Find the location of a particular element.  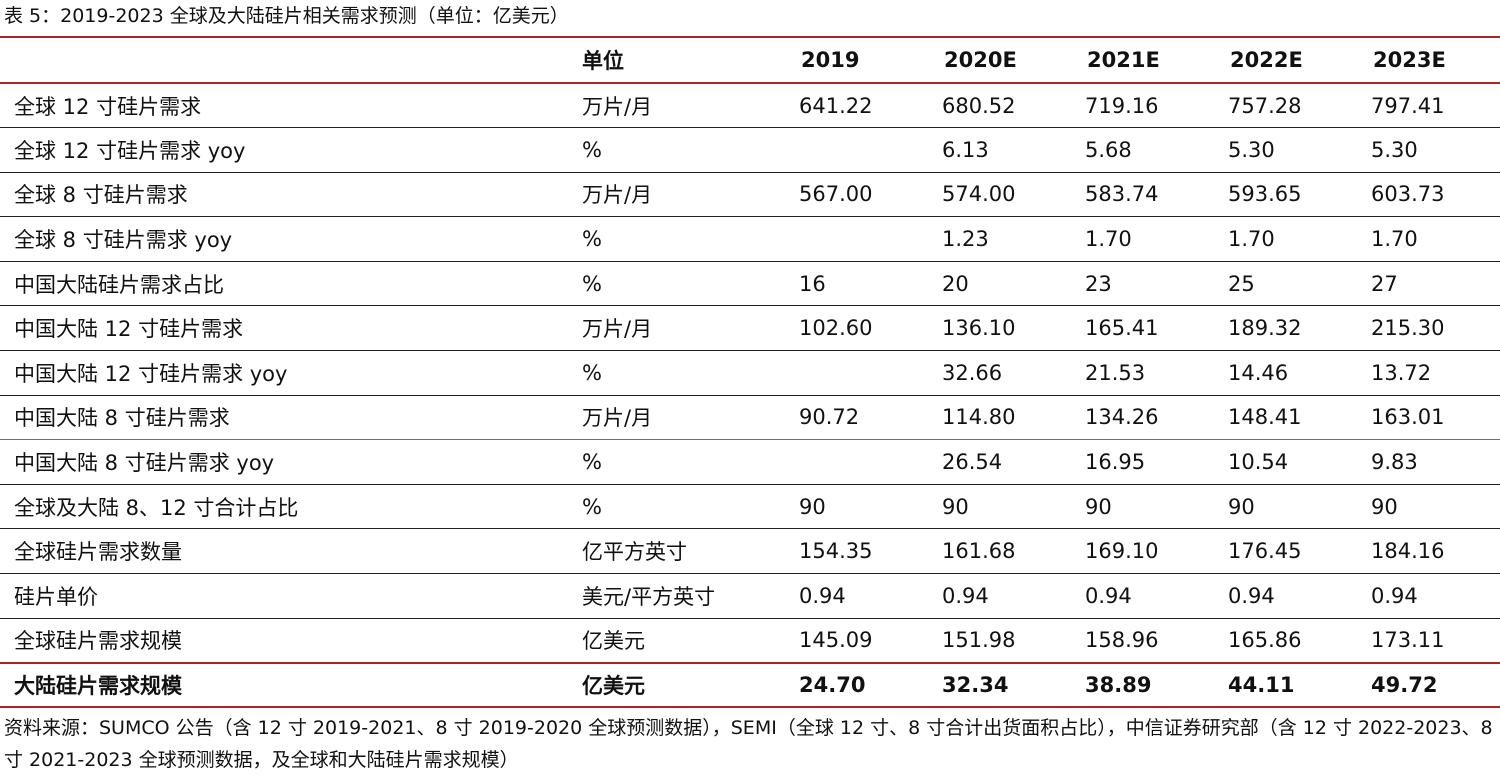

table-row: 全球及大陆 8、12 寸合计占比% 90 90 90 90 90 is located at coordinates (750, 507).